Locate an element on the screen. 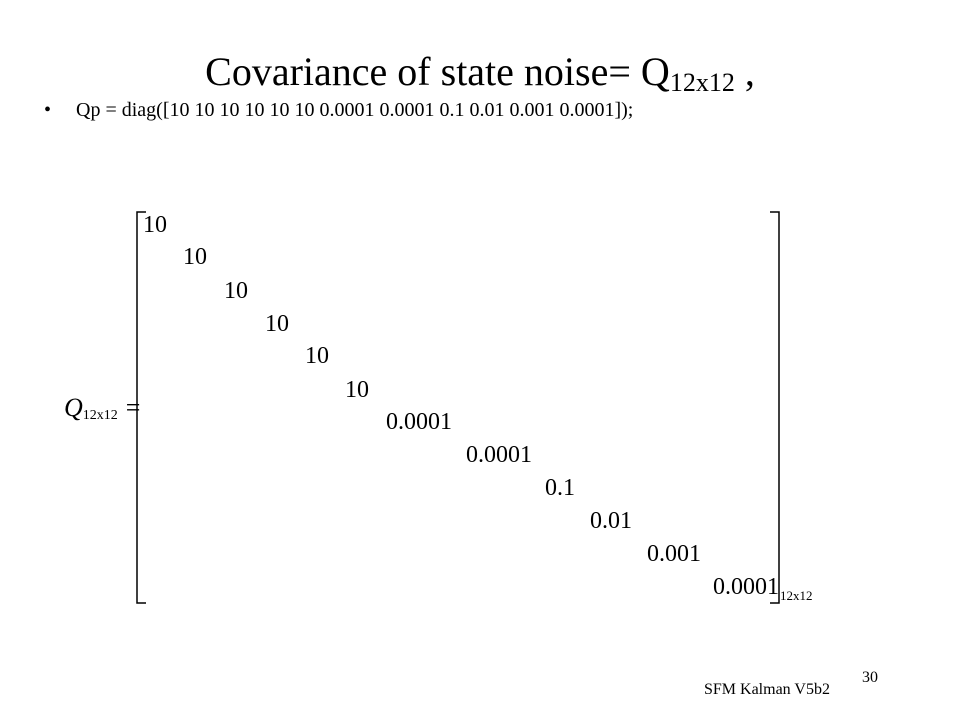 The height and width of the screenshot is (720, 960). matrix-entry: 0.001 is located at coordinates (674, 554).